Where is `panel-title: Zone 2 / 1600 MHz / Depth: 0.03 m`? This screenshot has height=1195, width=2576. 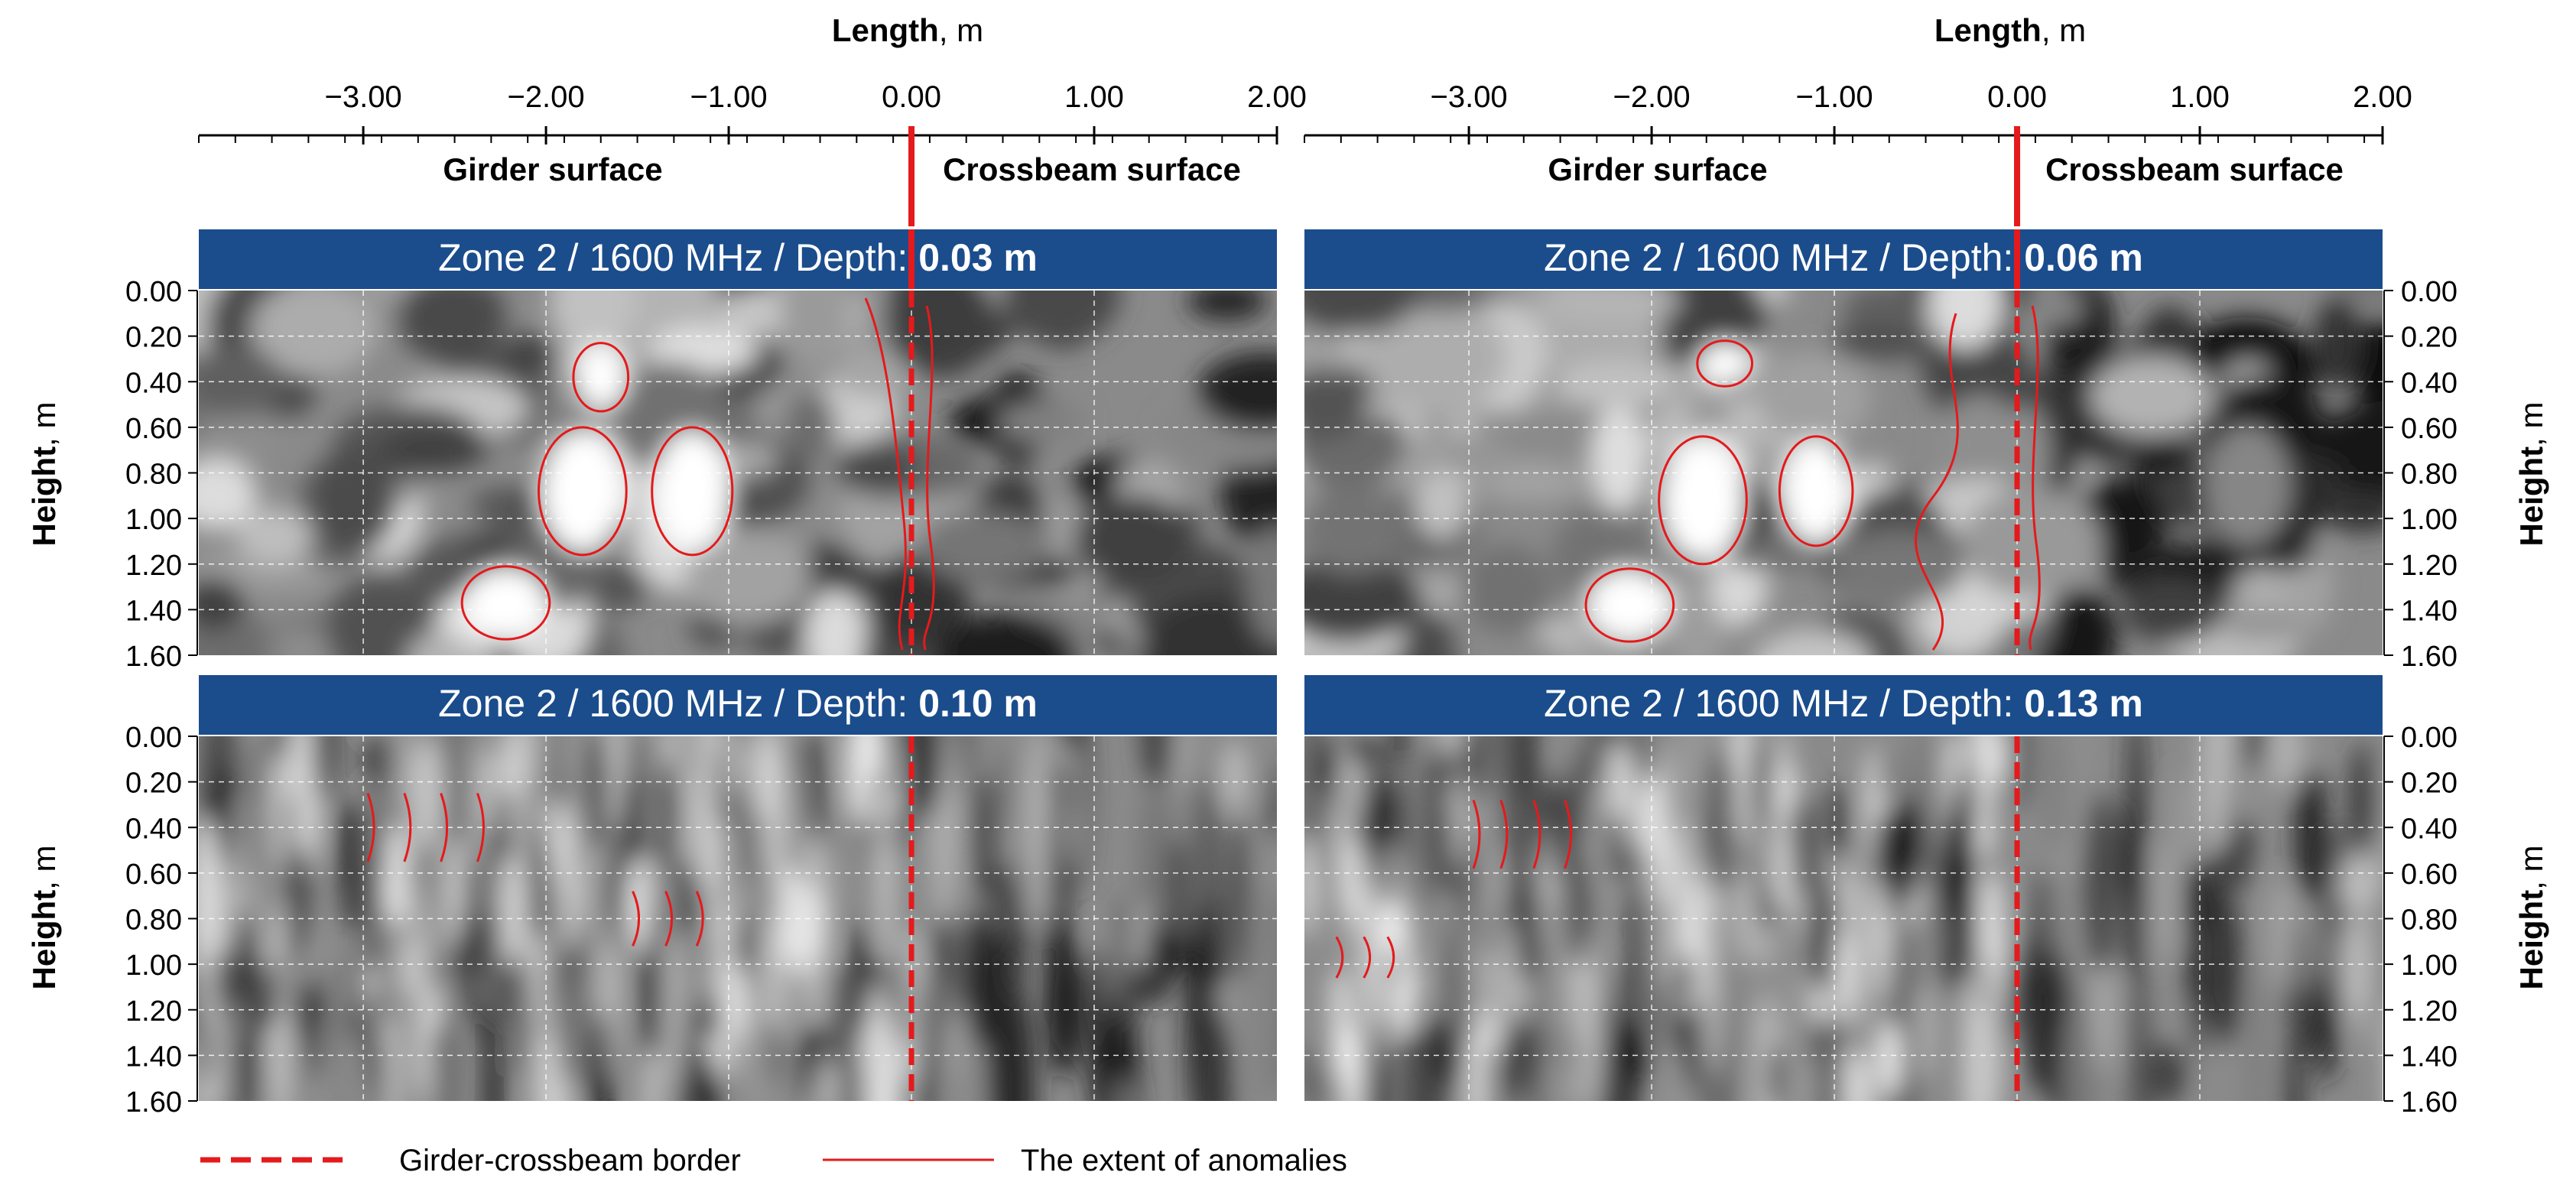
panel-title: Zone 2 / 1600 MHz / Depth: 0.03 m is located at coordinates (738, 257).